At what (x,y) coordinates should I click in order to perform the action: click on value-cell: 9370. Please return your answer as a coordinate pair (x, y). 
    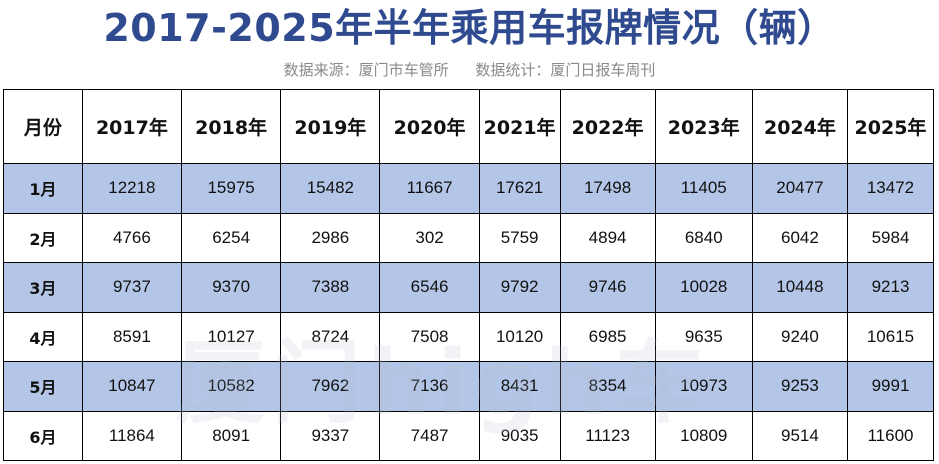
    Looking at the image, I should click on (231, 287).